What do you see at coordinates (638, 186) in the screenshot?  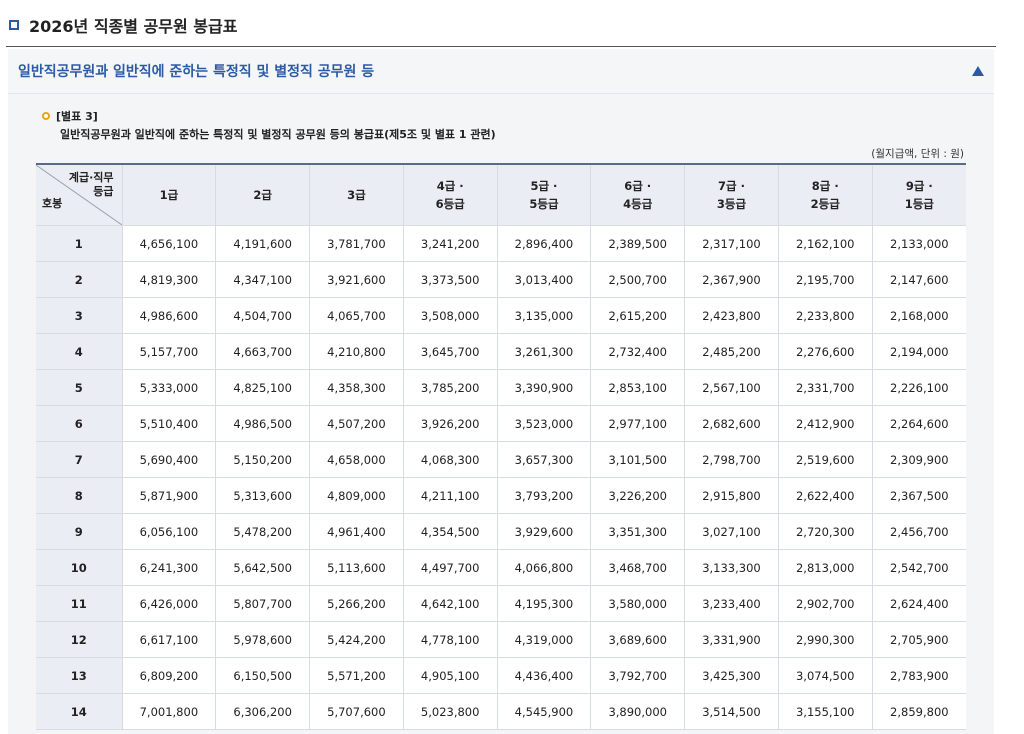 I see `column-header-line1: 6급 ·` at bounding box center [638, 186].